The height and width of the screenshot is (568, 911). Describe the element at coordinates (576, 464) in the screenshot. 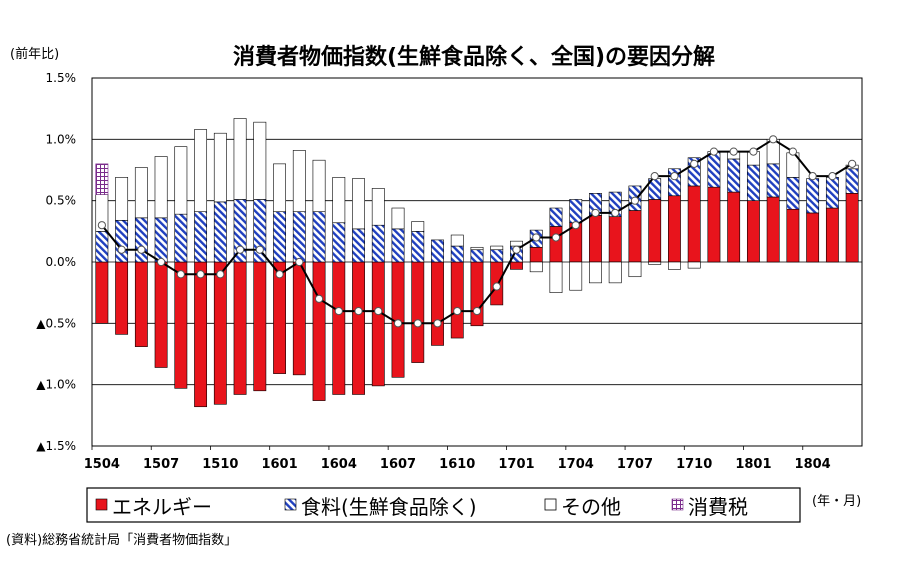

I see `x-tick-label: 1704` at that location.